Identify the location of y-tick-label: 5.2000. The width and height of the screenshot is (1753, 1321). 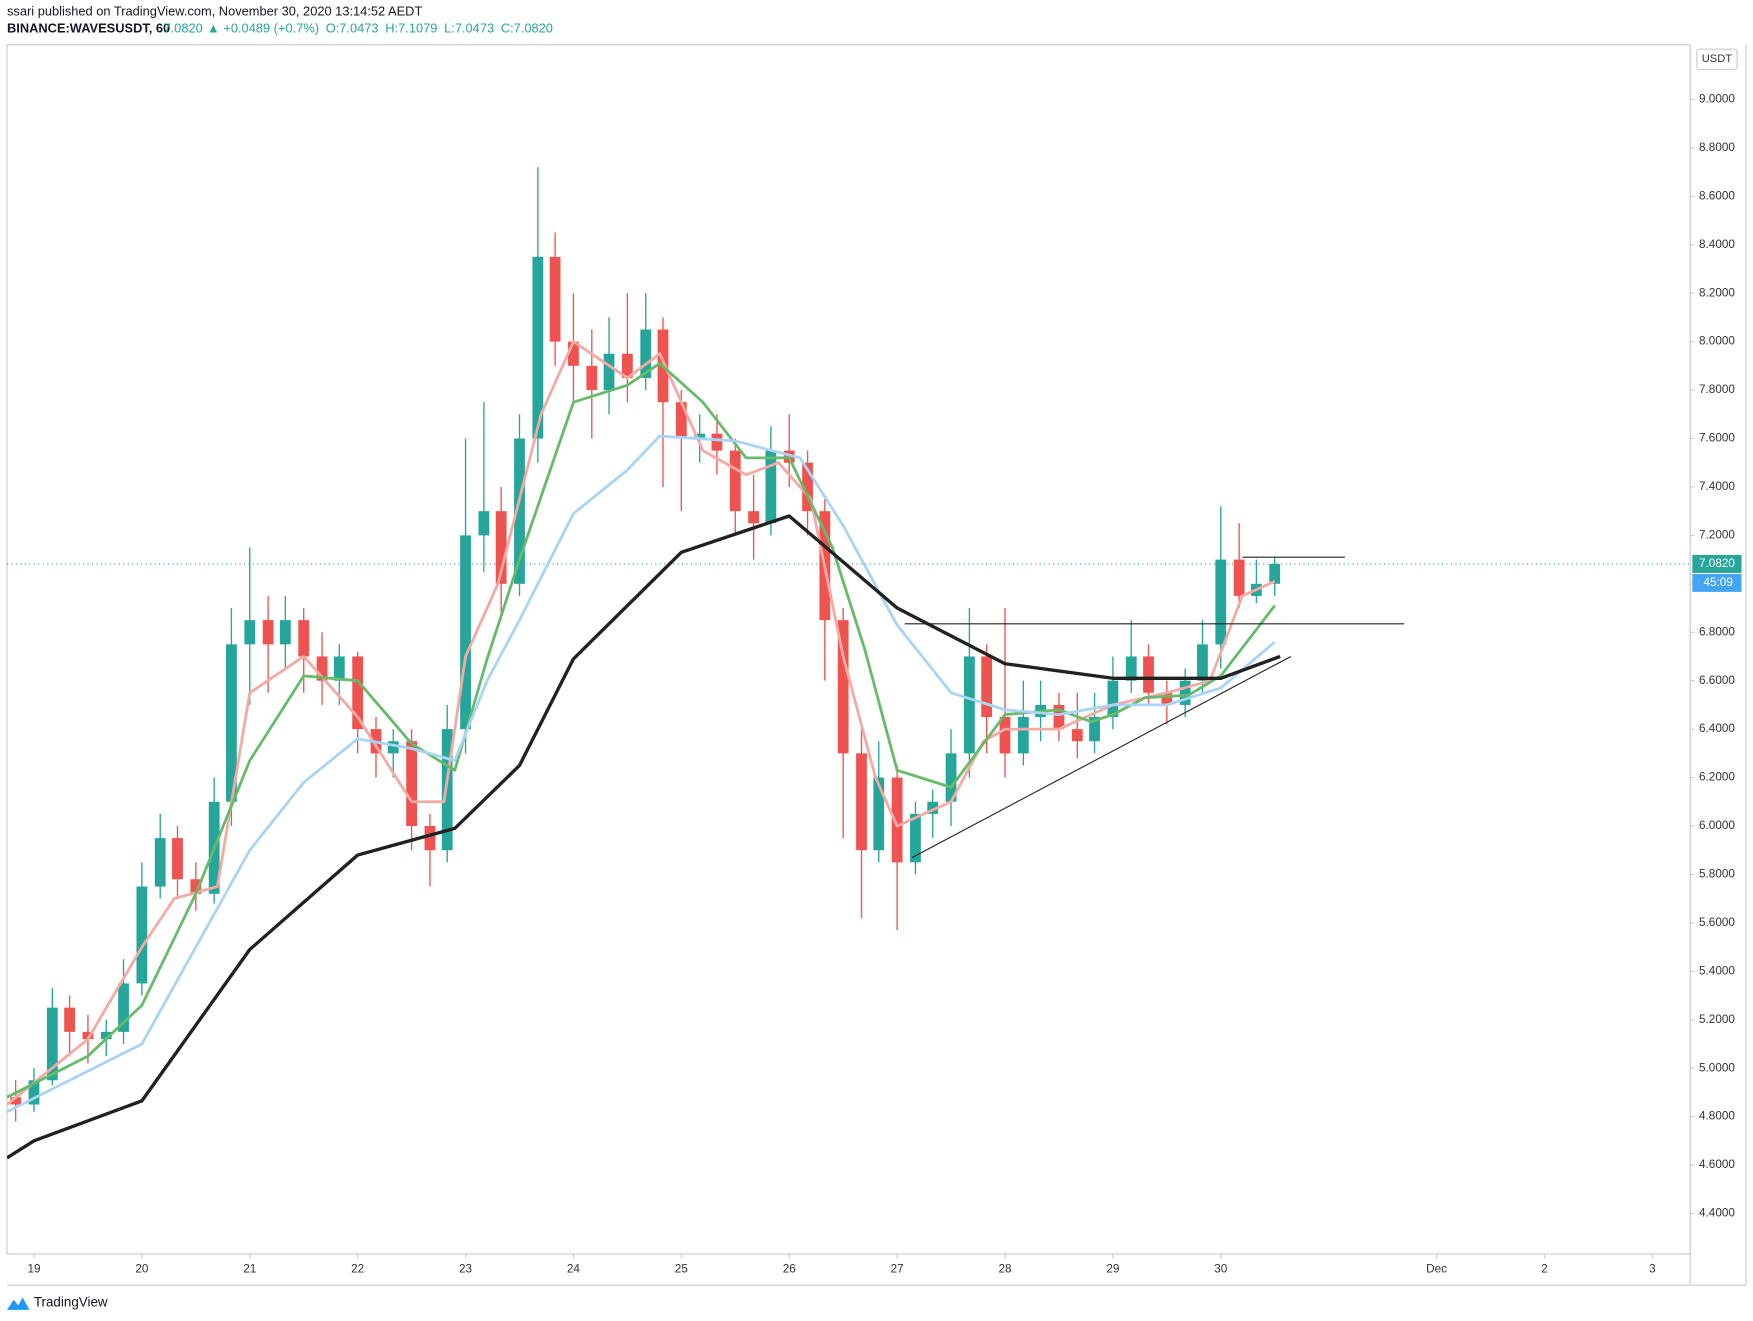
(1717, 1019).